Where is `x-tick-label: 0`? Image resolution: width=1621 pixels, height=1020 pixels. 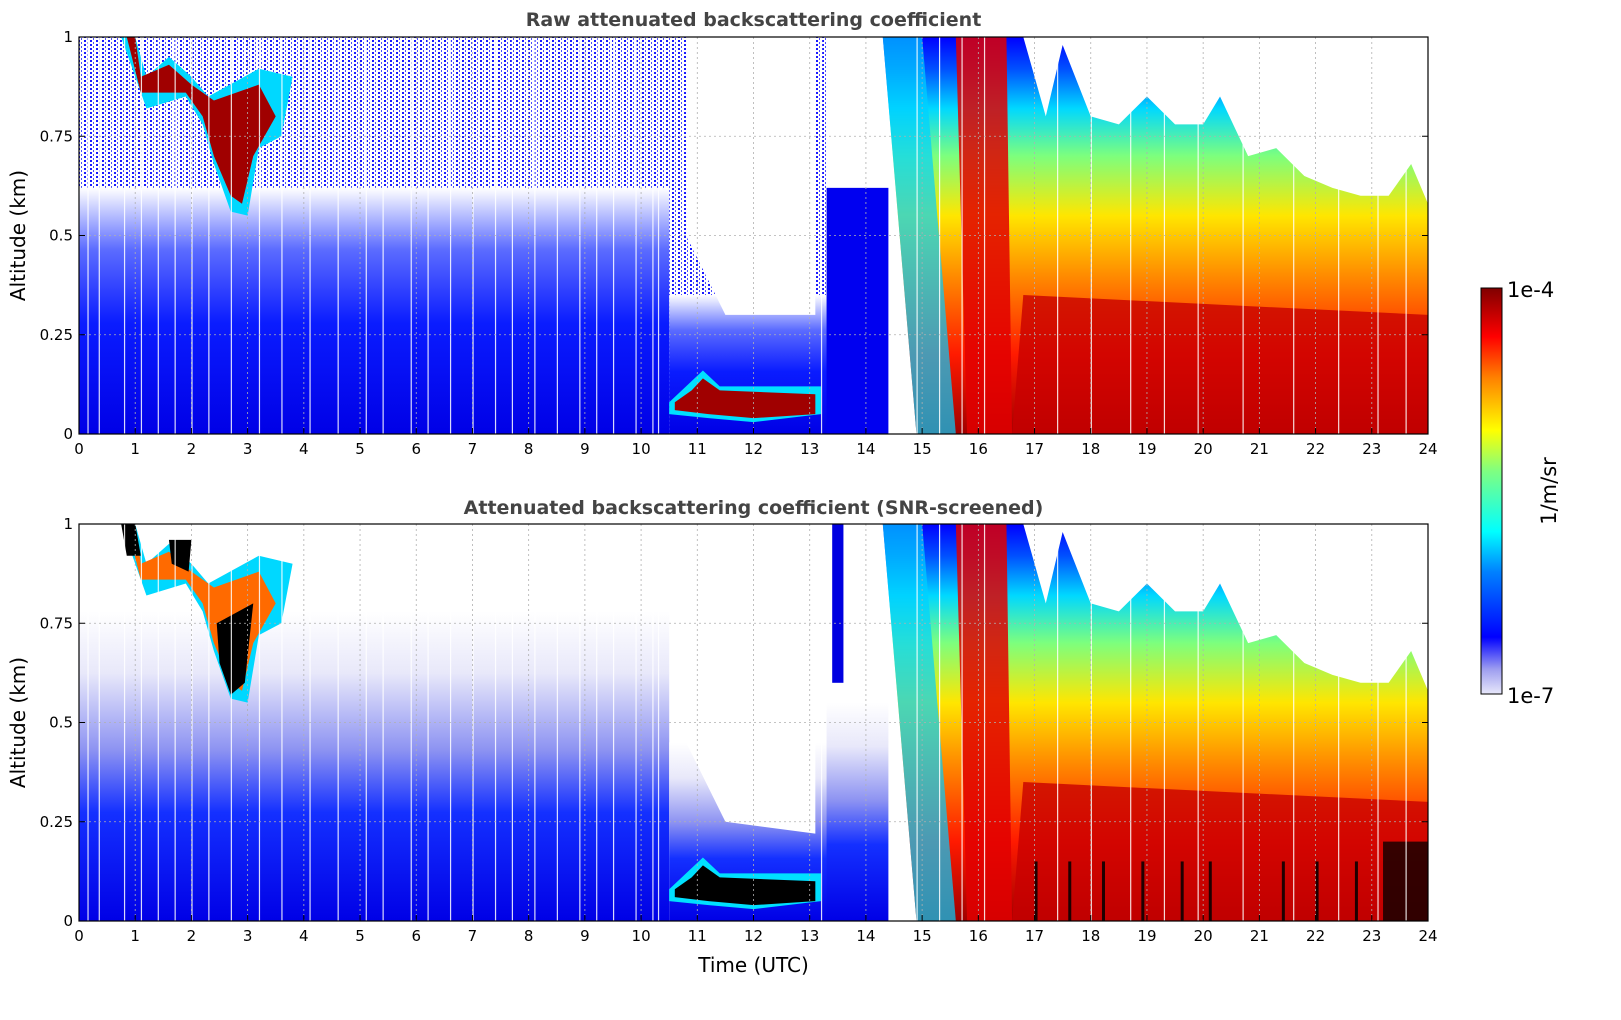
x-tick-label: 0 is located at coordinates (79, 449).